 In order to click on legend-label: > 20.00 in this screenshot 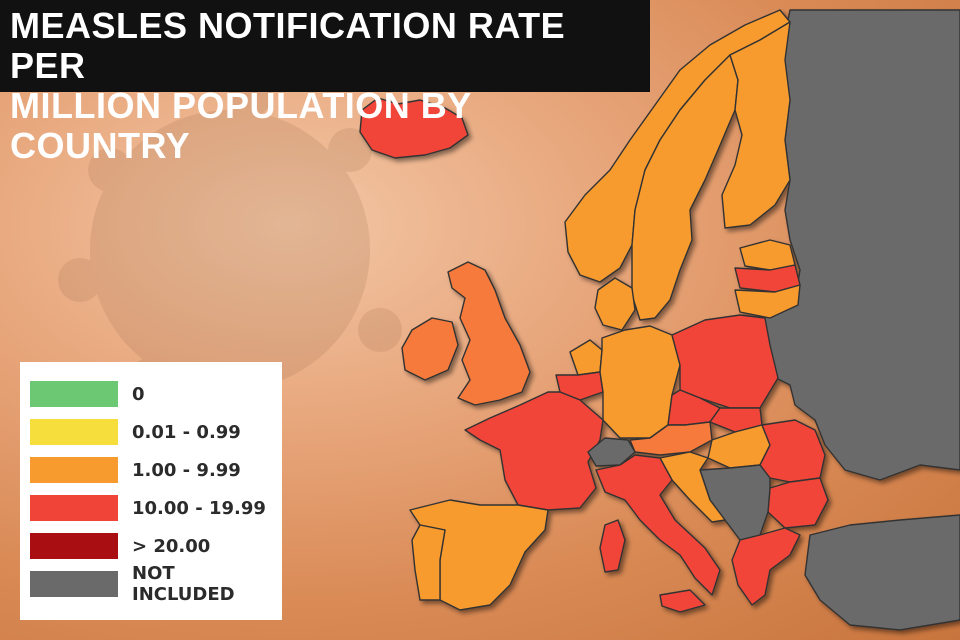, I will do `click(171, 546)`.